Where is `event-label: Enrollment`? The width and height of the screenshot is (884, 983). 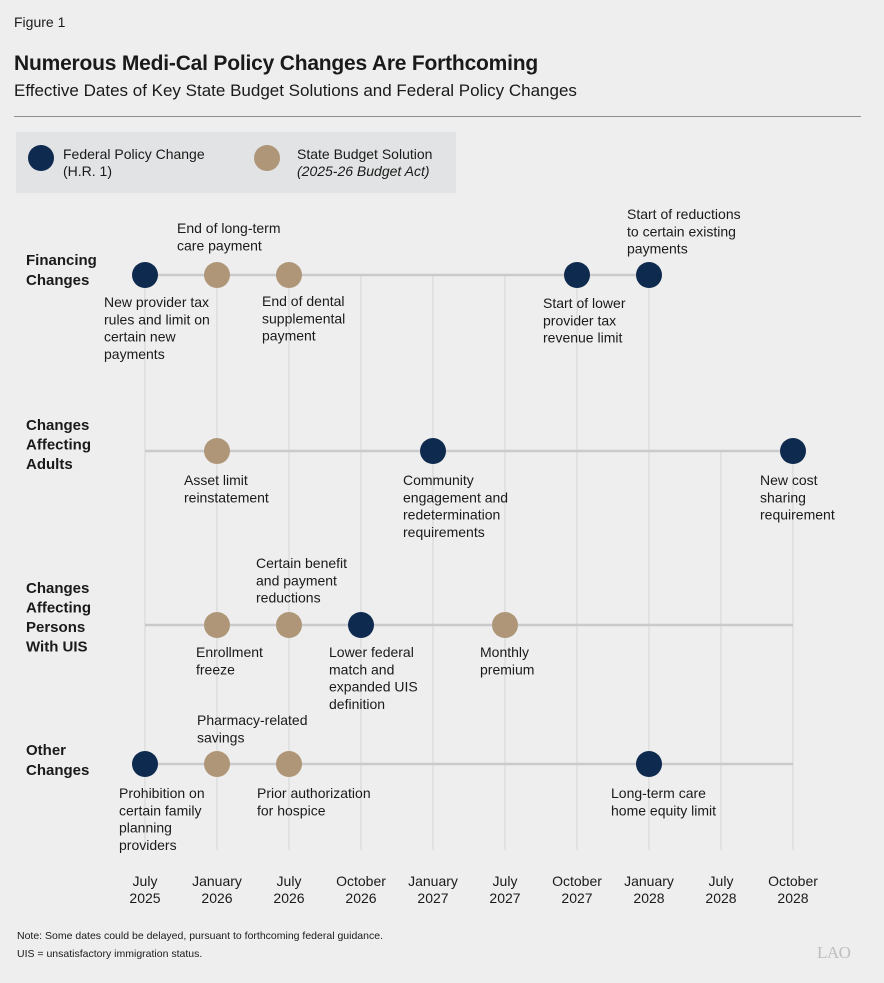 event-label: Enrollment is located at coordinates (229, 652).